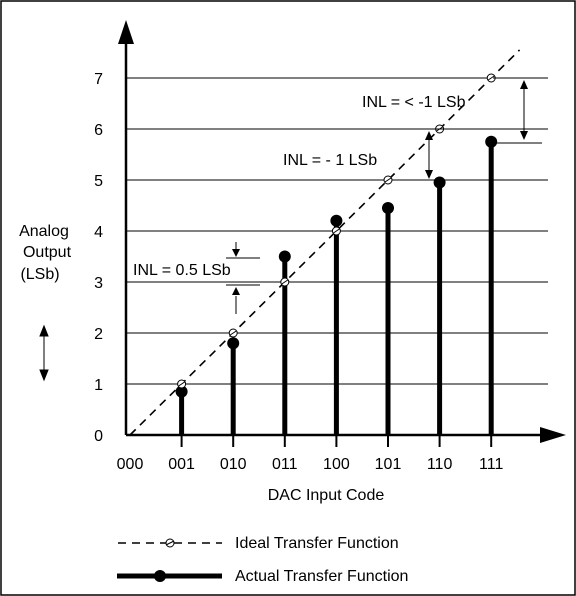 The image size is (576, 596). What do you see at coordinates (98, 283) in the screenshot?
I see `y-tick-label: 3` at bounding box center [98, 283].